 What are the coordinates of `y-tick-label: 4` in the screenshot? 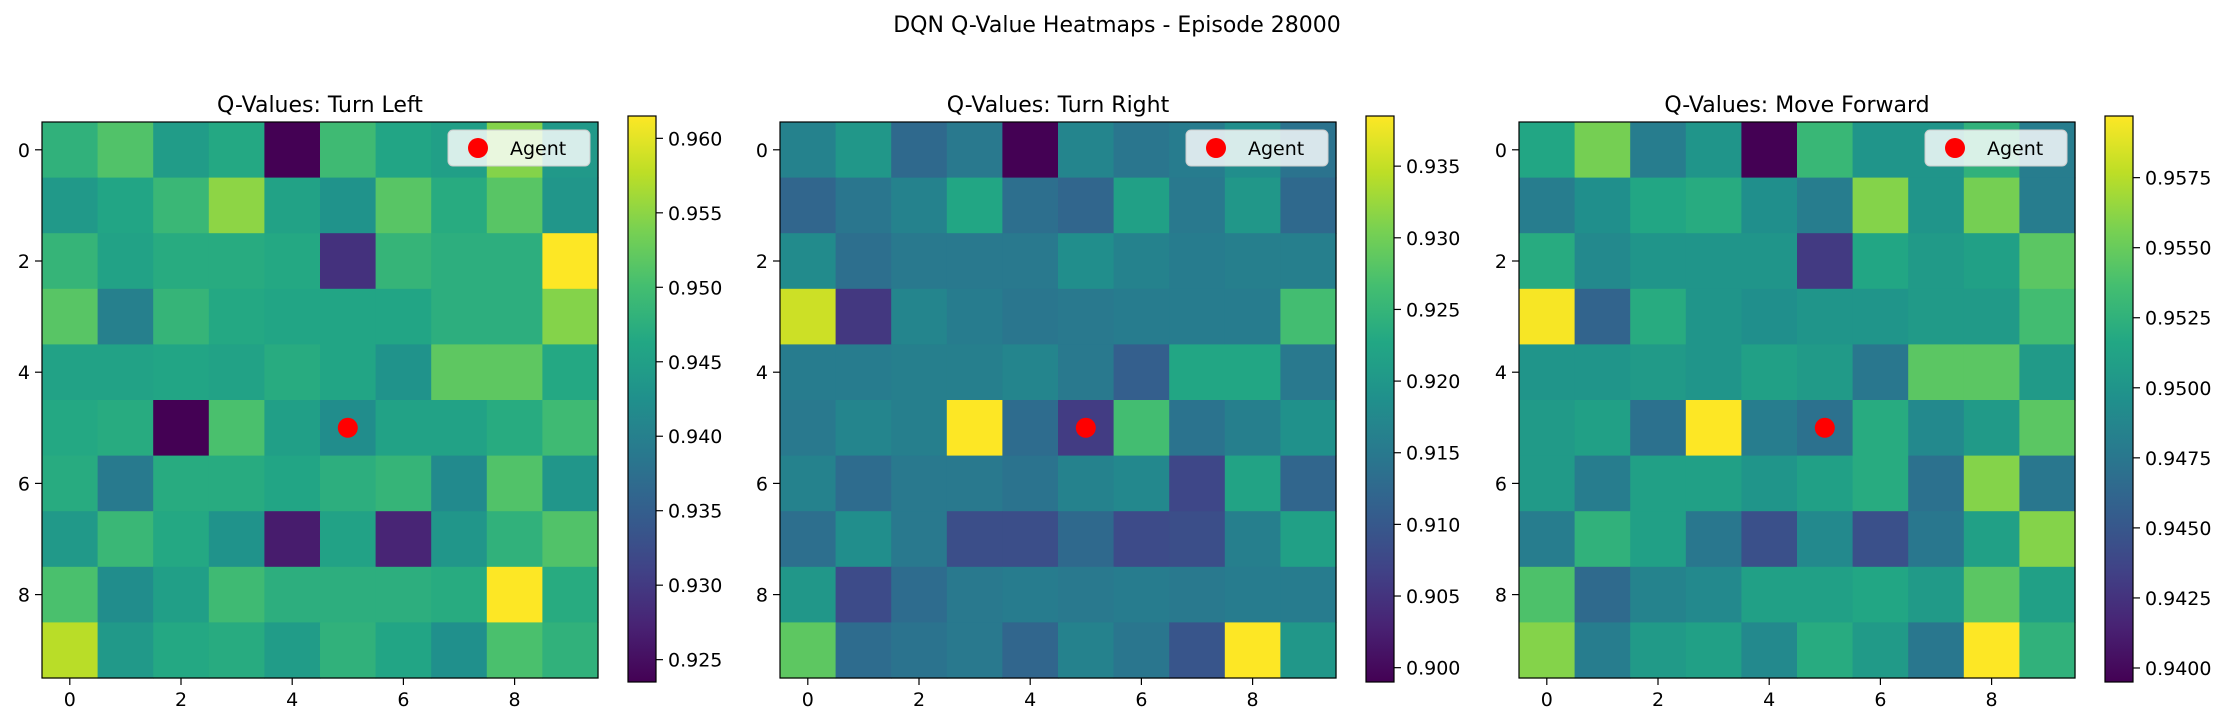 It's located at (24, 373).